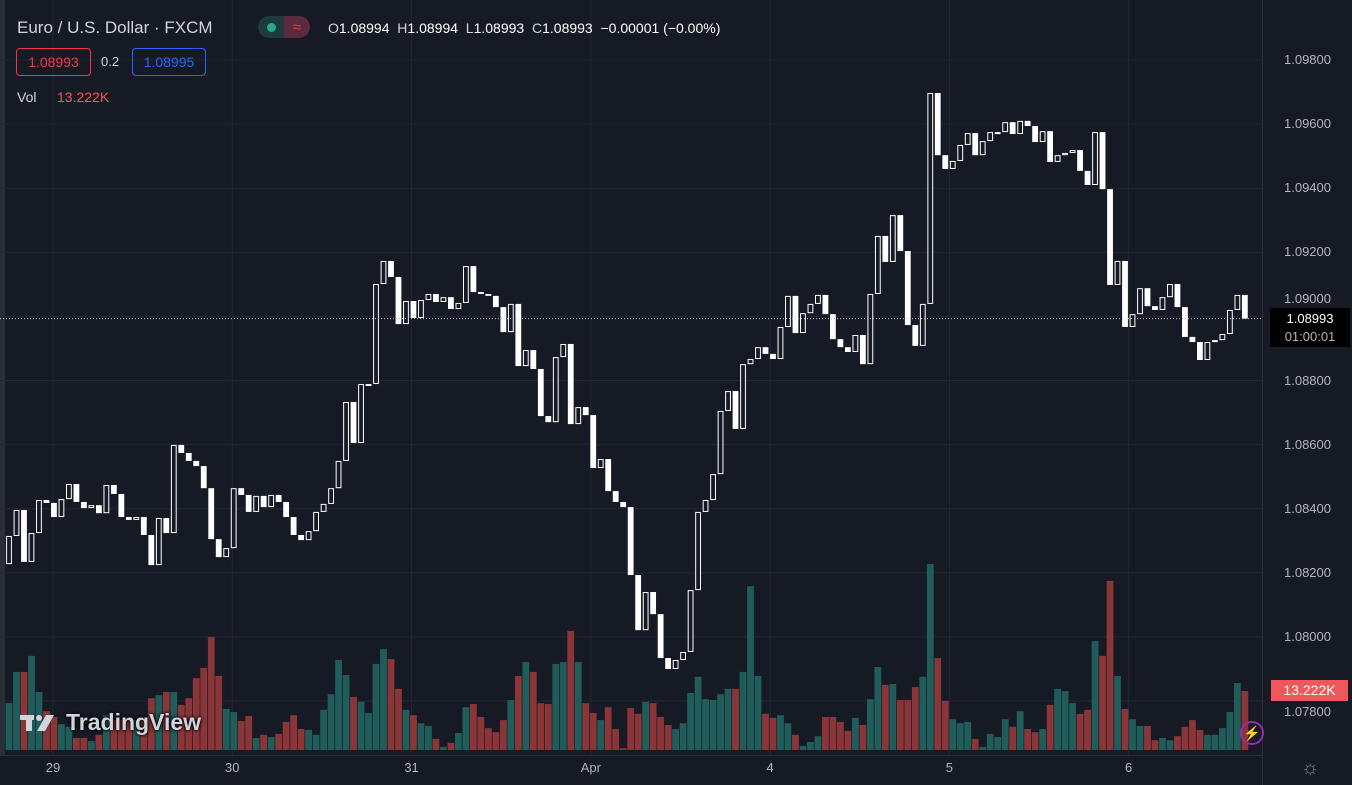 The width and height of the screenshot is (1352, 785). I want to click on market-status-toggle: ≈, so click(284, 27).